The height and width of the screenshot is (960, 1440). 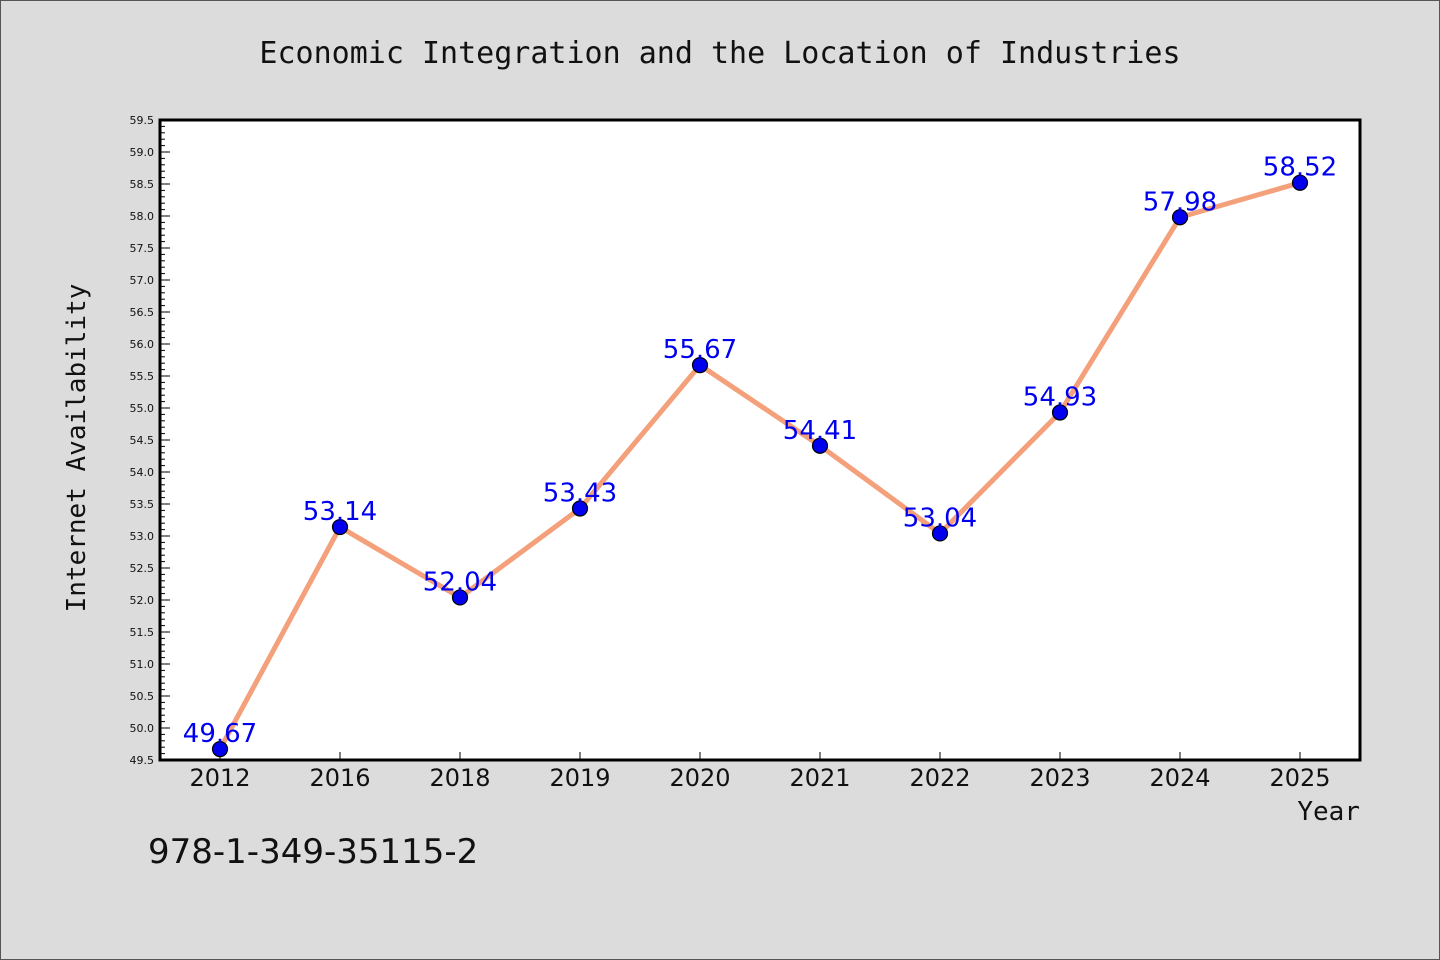 I want to click on x-axis-ticks: 2012 2016 2018 2019 2020 2021 2022 2023 2024 2025, so click(x=760, y=772).